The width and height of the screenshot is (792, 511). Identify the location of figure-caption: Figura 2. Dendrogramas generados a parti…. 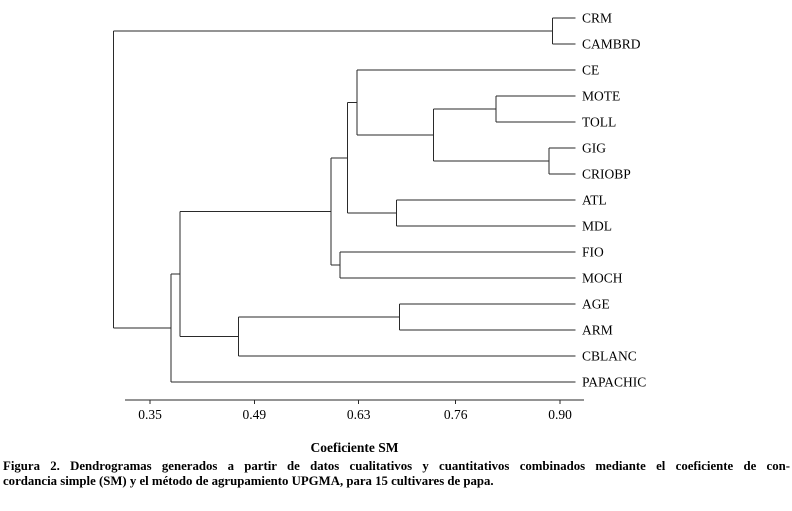
(396, 473).